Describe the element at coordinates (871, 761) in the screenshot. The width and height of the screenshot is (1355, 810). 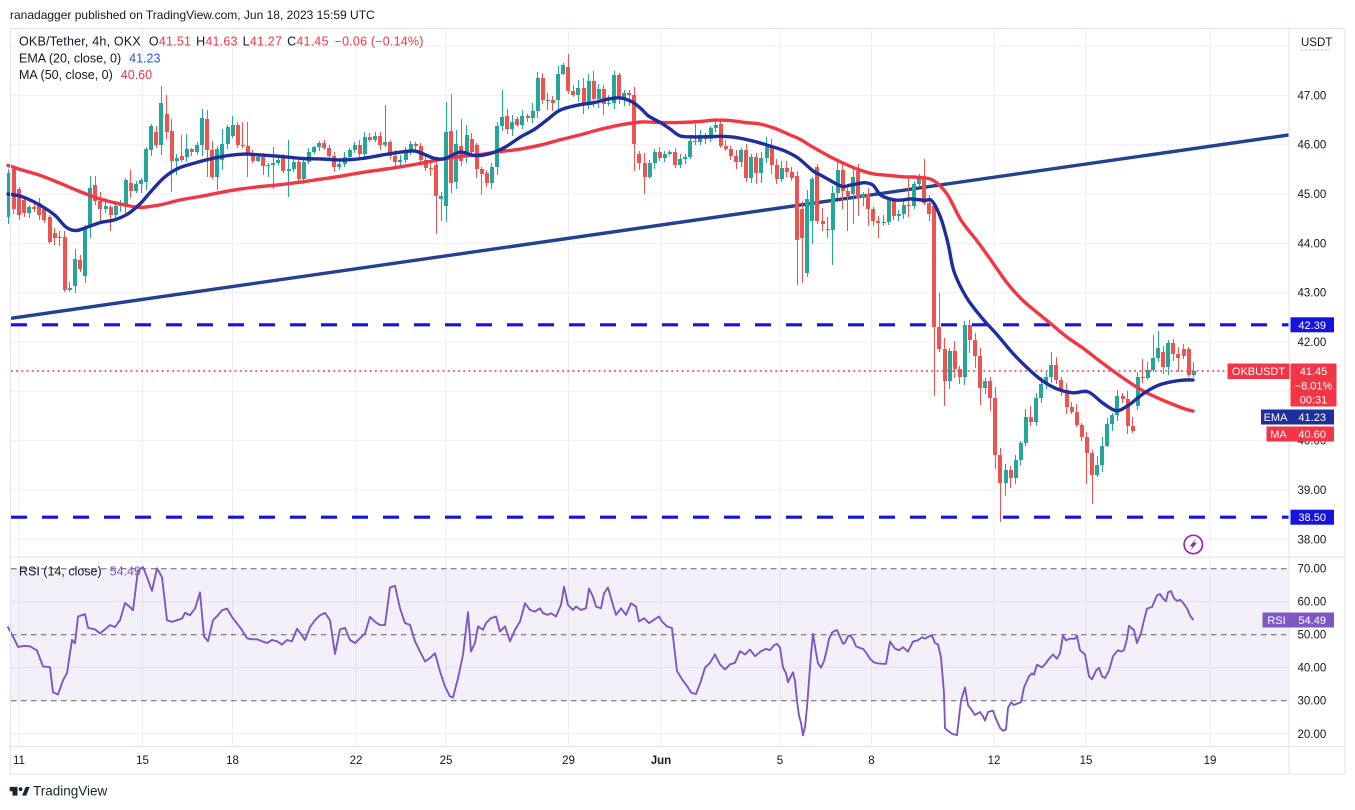
I see `svg-text: 8` at that location.